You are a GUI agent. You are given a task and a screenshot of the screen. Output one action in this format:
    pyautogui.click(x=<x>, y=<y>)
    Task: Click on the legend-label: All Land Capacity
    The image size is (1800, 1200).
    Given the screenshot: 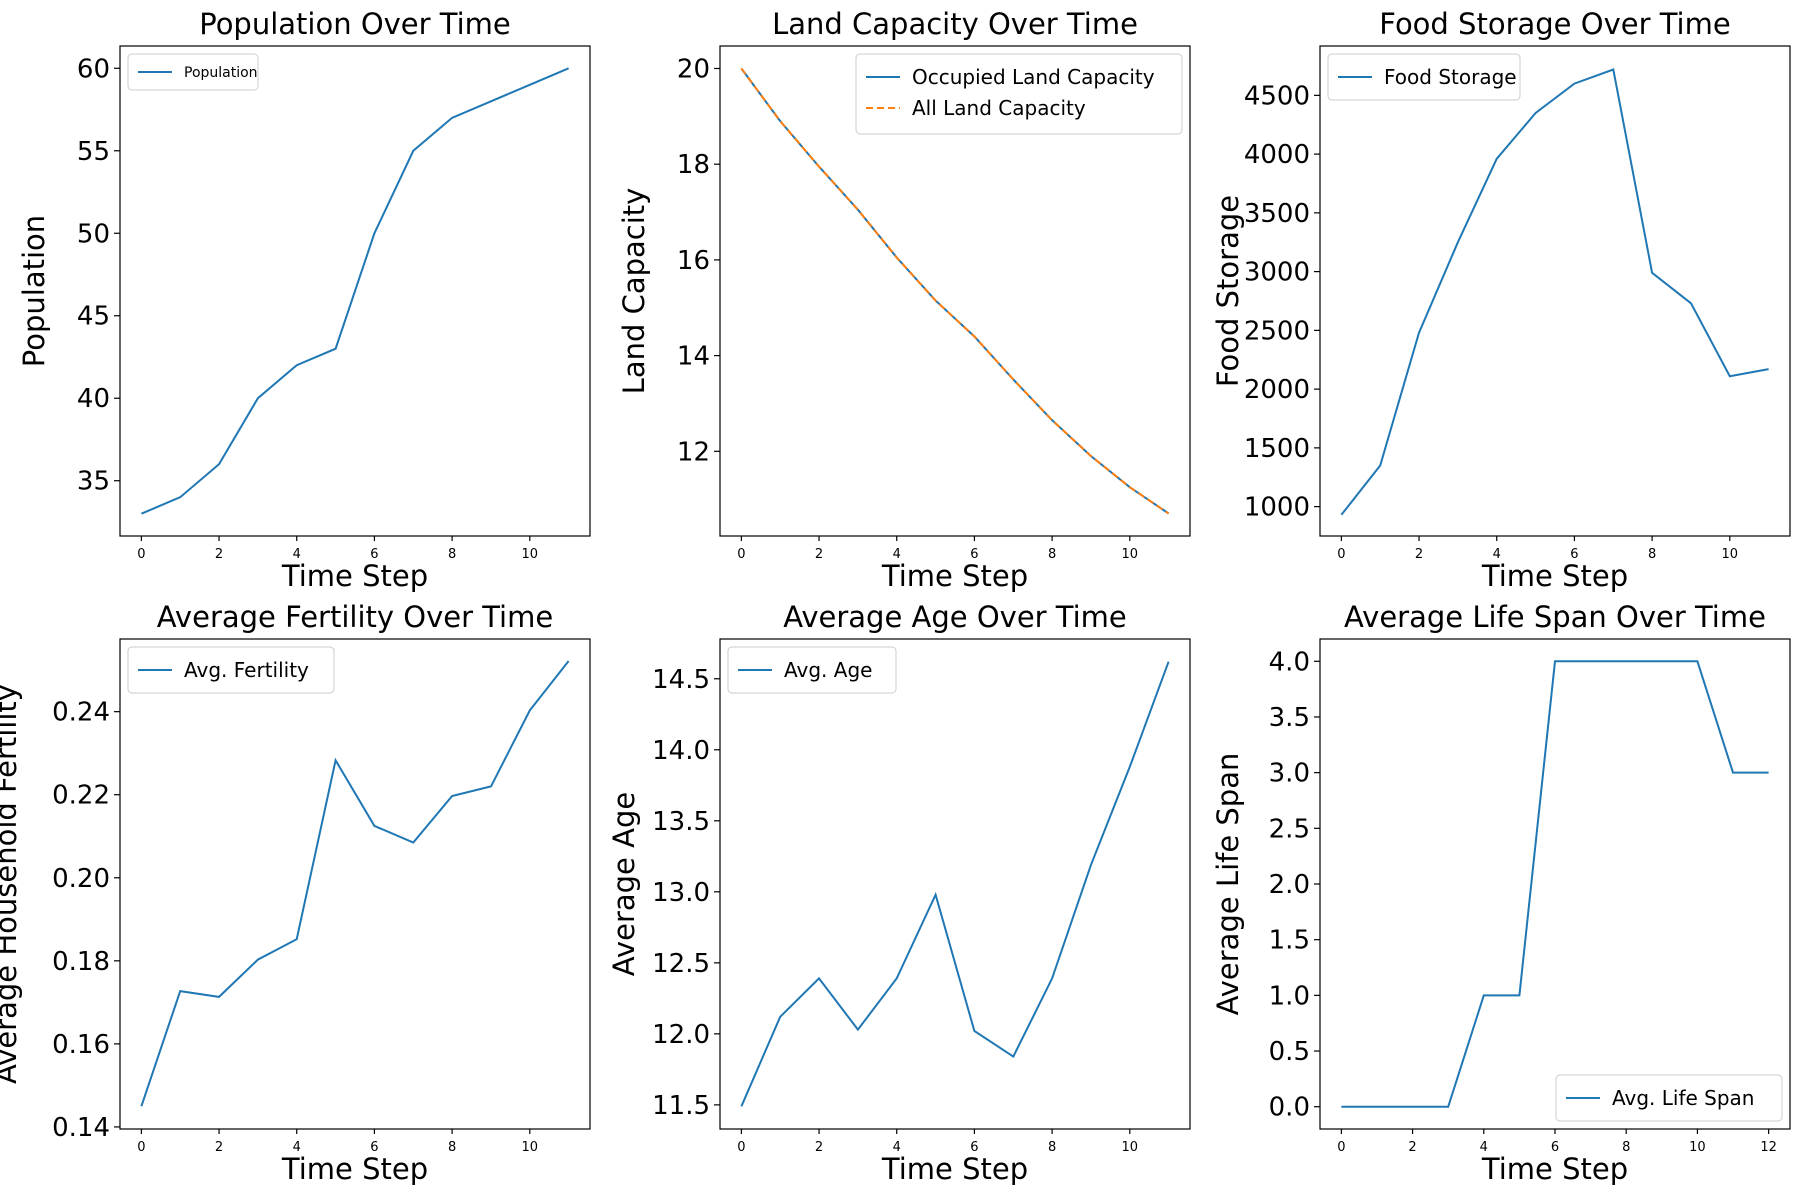 What is the action you would take?
    pyautogui.click(x=999, y=108)
    